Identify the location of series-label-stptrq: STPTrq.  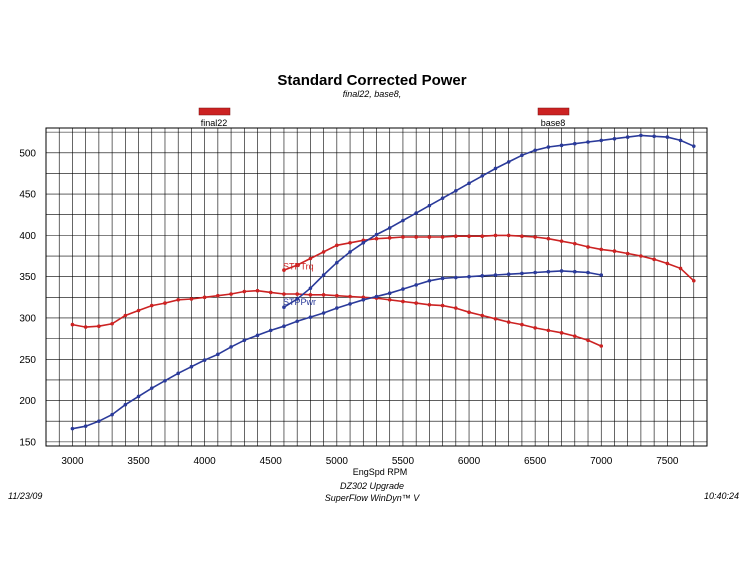
(298, 267).